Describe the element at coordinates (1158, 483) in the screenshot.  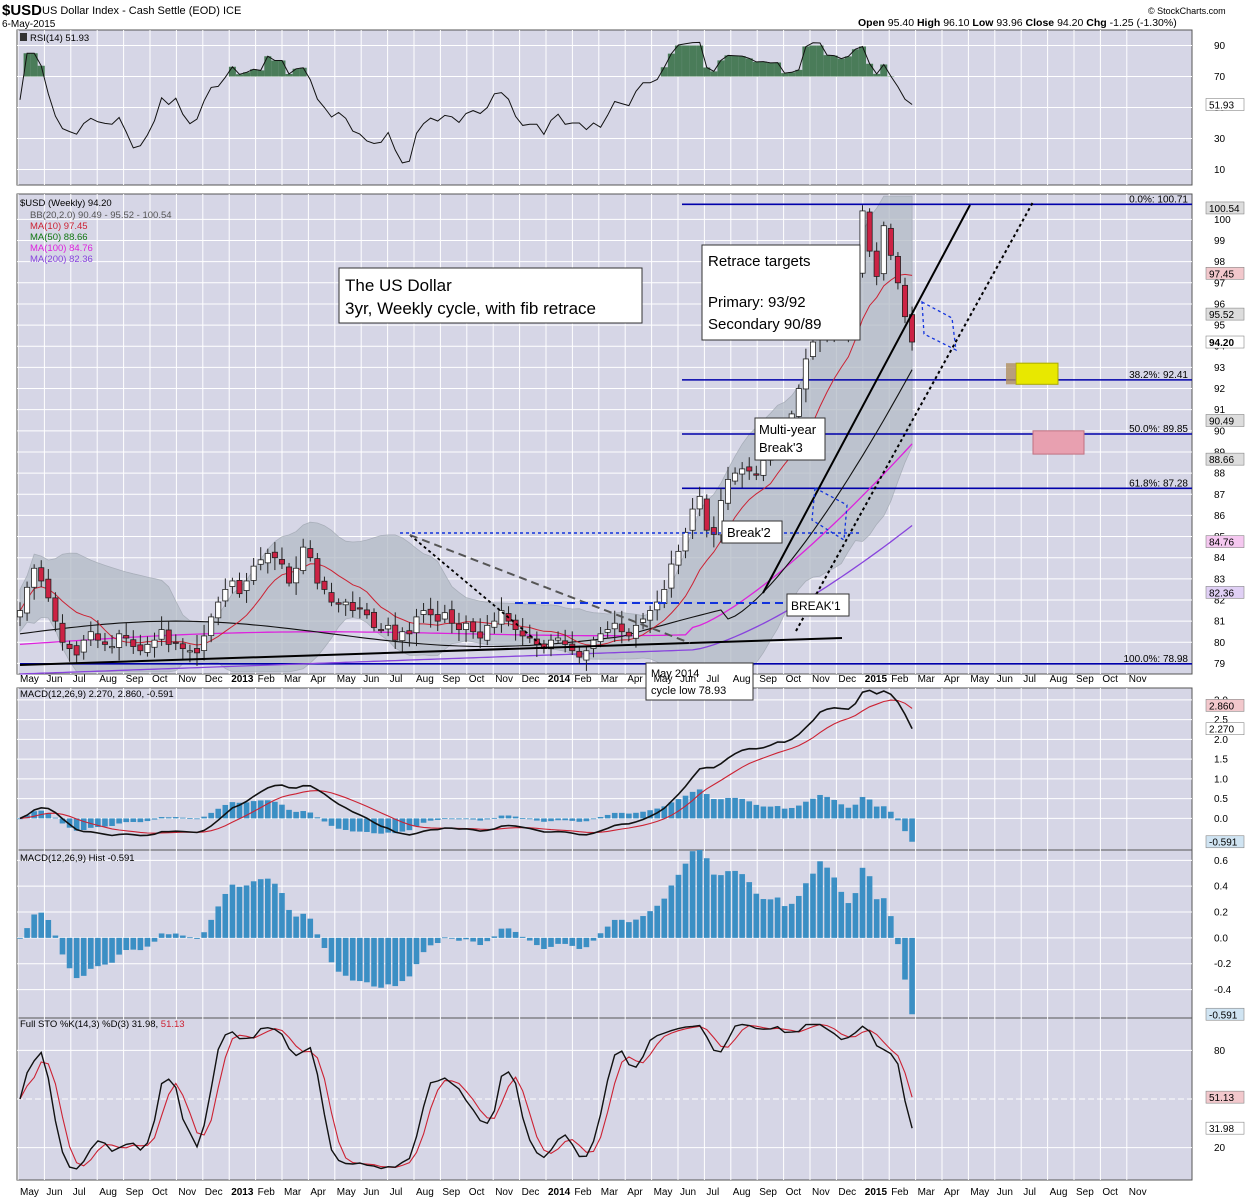
I see `fib-level-label: 61.8%: 87.28` at that location.